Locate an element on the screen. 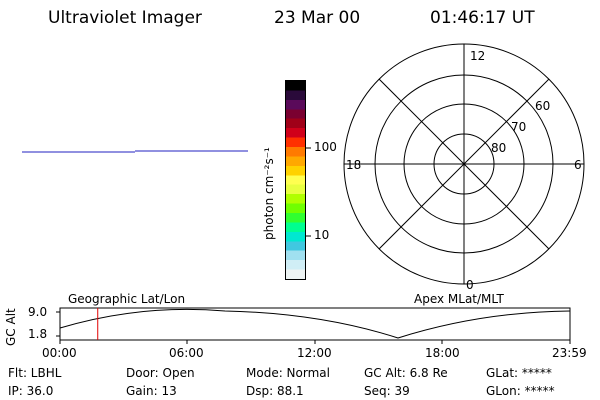 The width and height of the screenshot is (600, 400). info-glon: GLon: ***** is located at coordinates (520, 391).